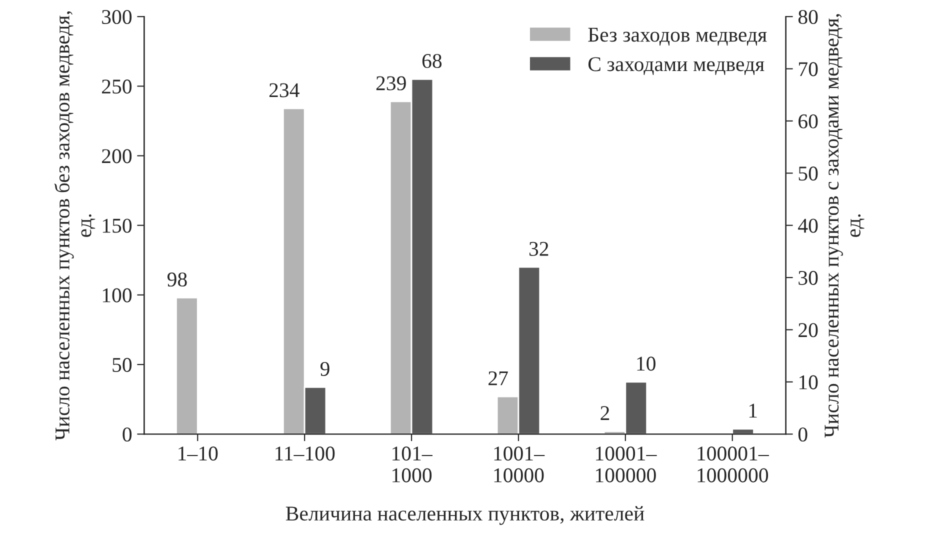  What do you see at coordinates (325, 369) in the screenshot?
I see `data-label: 9` at bounding box center [325, 369].